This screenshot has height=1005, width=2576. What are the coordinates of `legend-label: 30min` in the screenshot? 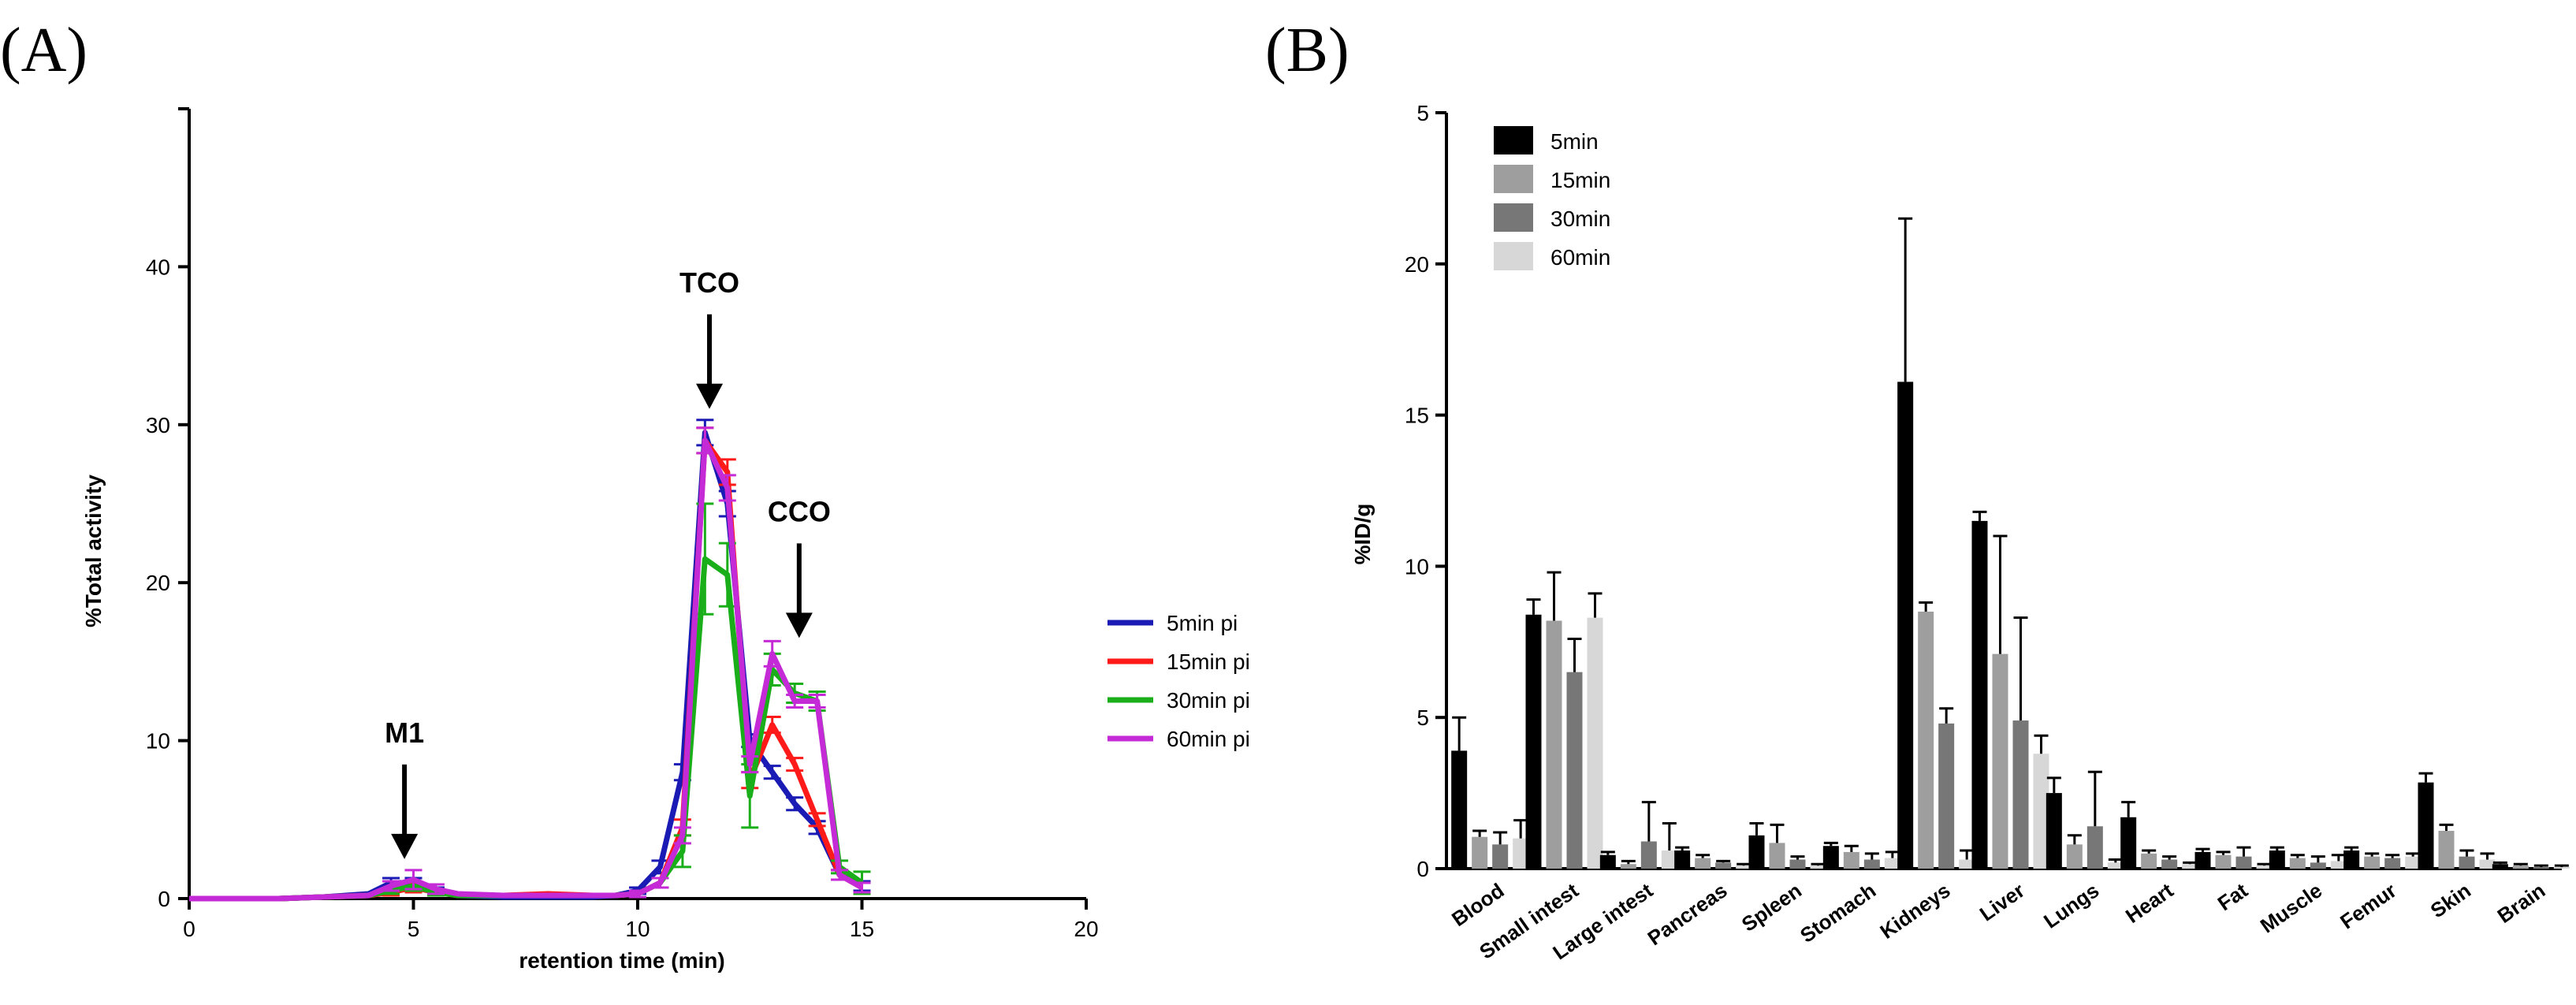 It's located at (1580, 219).